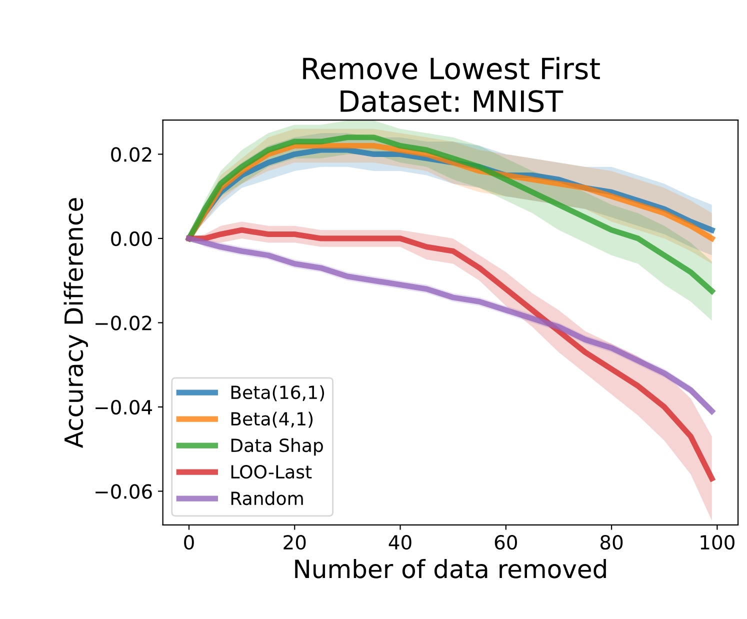 This screenshot has width=747, height=619. What do you see at coordinates (277, 393) in the screenshot?
I see `legend-label: Beta(16,1)` at bounding box center [277, 393].